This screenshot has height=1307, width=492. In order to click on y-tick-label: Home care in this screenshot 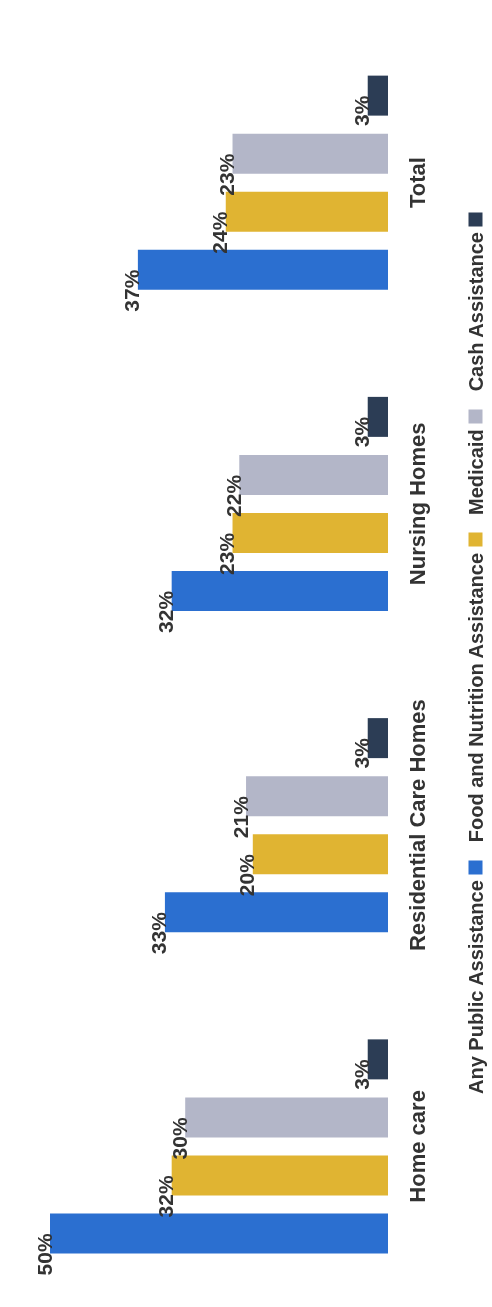, I will do `click(417, 1146)`.